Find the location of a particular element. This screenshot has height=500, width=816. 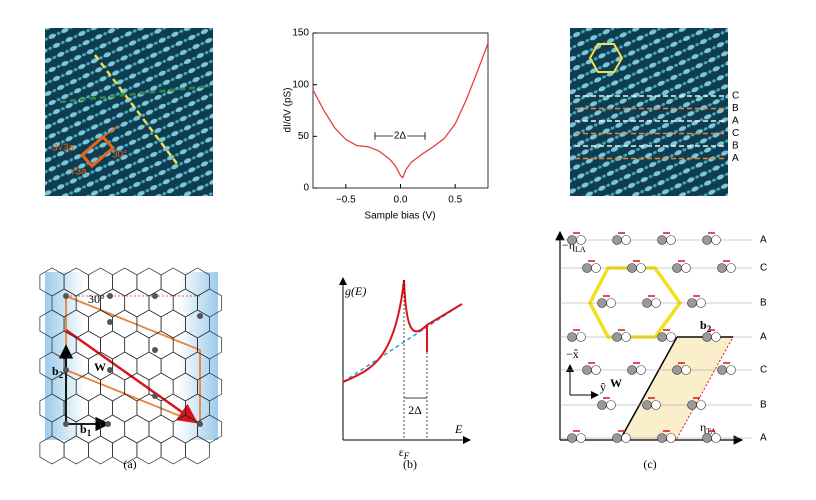

lattice-length: √3a is located at coordinates (78, 172).